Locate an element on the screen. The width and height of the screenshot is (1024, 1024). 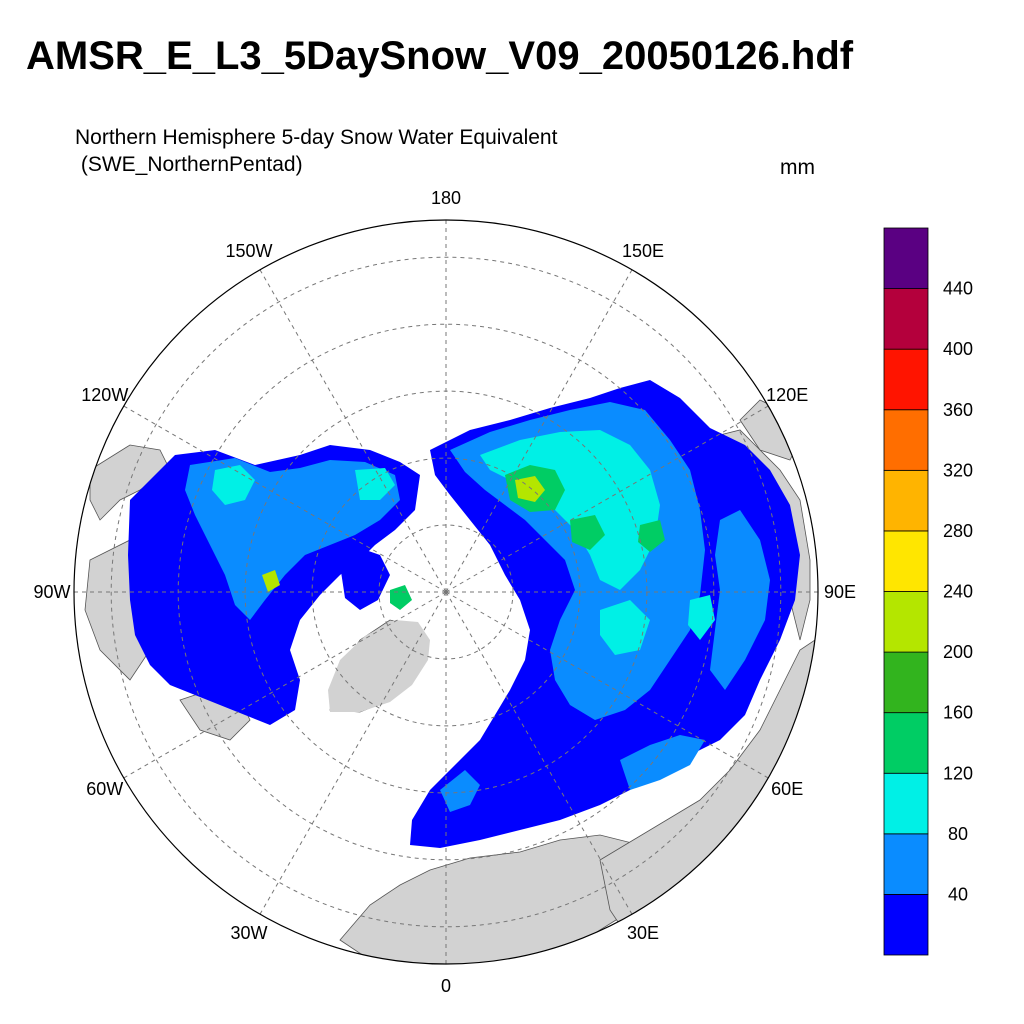
units-label: mm is located at coordinates (797, 167).